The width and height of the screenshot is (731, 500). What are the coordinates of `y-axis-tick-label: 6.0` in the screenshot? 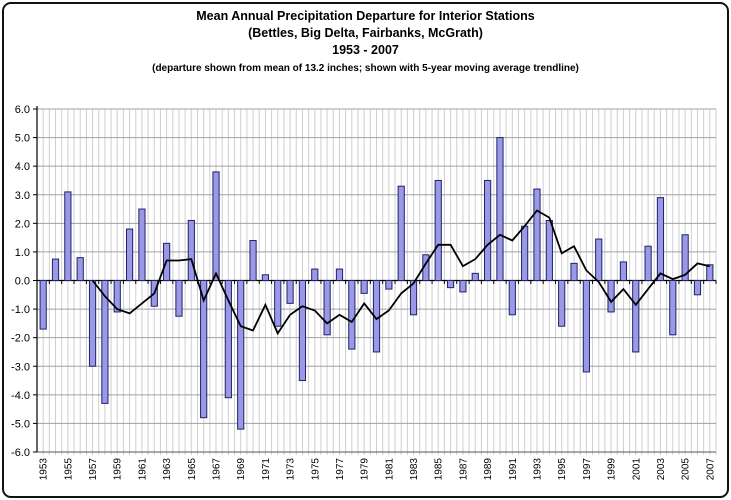 It's located at (22, 110).